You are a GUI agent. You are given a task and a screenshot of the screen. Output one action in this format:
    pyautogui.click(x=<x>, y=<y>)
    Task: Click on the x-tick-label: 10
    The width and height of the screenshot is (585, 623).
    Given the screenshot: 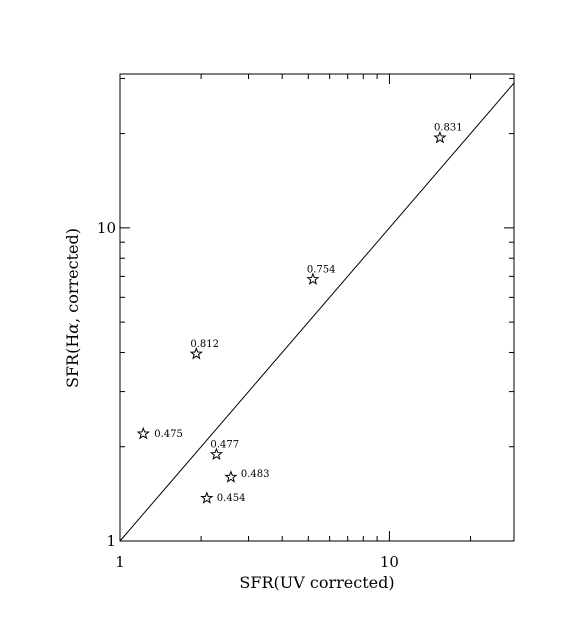 What is the action you would take?
    pyautogui.click(x=389, y=562)
    